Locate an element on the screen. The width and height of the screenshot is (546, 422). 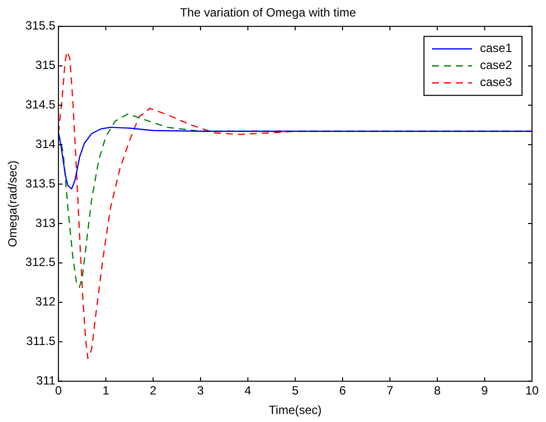
x-tick-label: 10 is located at coordinates (532, 391).